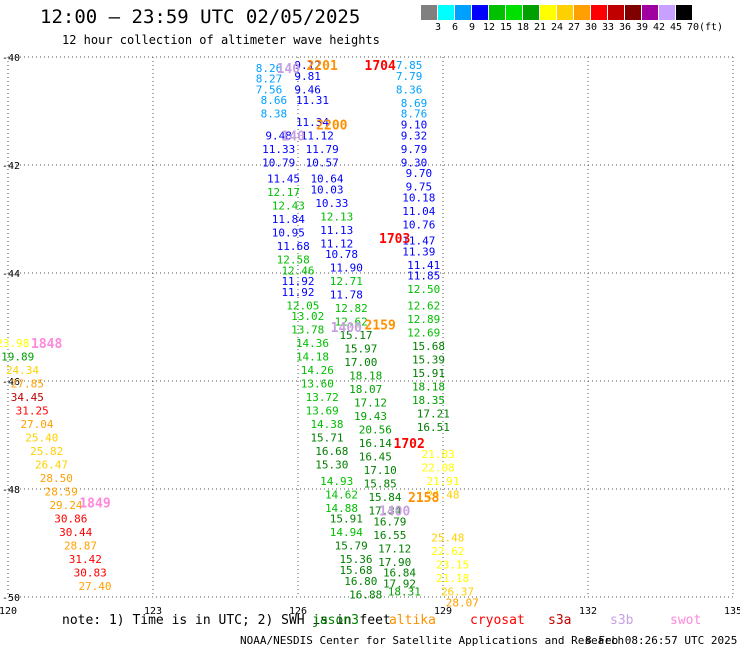 The height and width of the screenshot is (650, 740). What do you see at coordinates (442, 494) in the screenshot?
I see `wave-height-point: 24.48` at bounding box center [442, 494].